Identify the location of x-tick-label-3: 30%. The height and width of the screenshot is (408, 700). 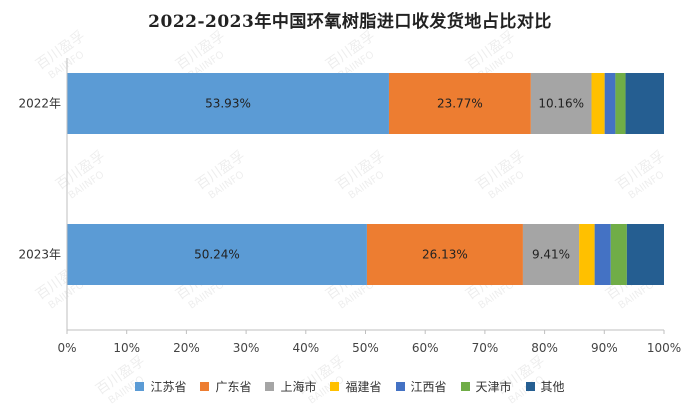
(246, 348).